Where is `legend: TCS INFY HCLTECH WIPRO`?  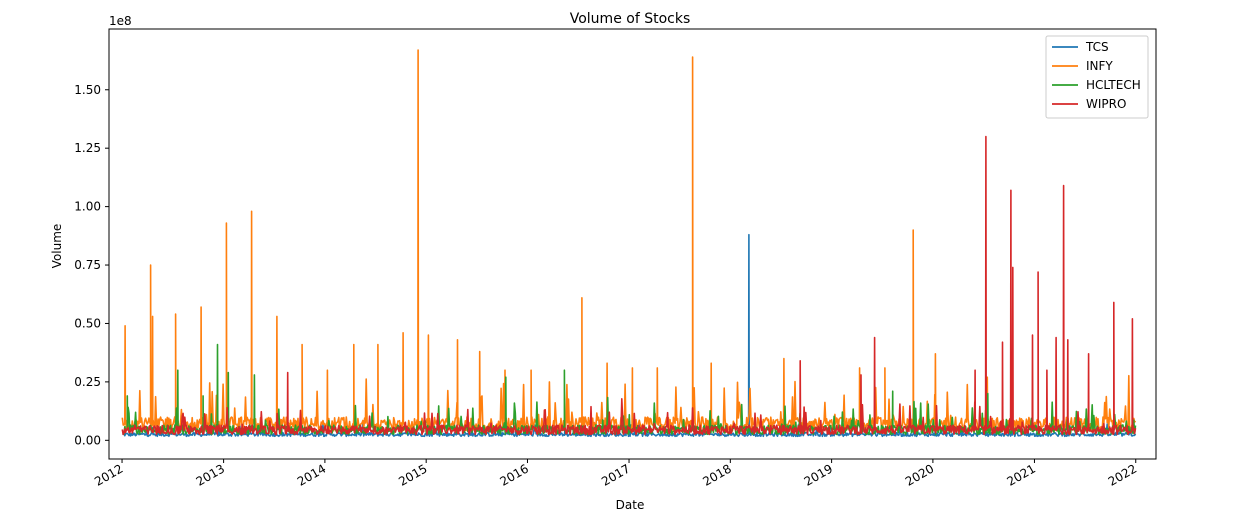
legend: TCS INFY HCLTECH WIPRO is located at coordinates (1097, 77).